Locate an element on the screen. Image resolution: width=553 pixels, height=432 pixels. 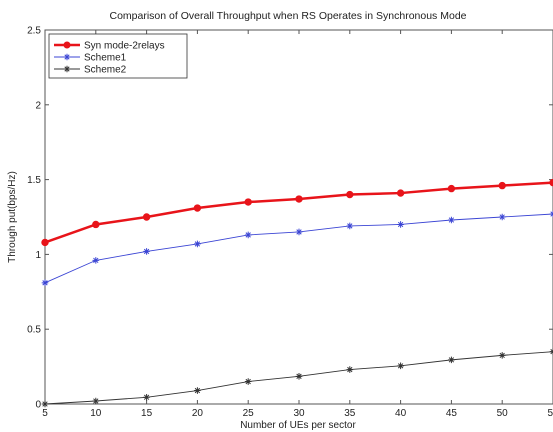
legend-label: Scheme1 is located at coordinates (105, 58).